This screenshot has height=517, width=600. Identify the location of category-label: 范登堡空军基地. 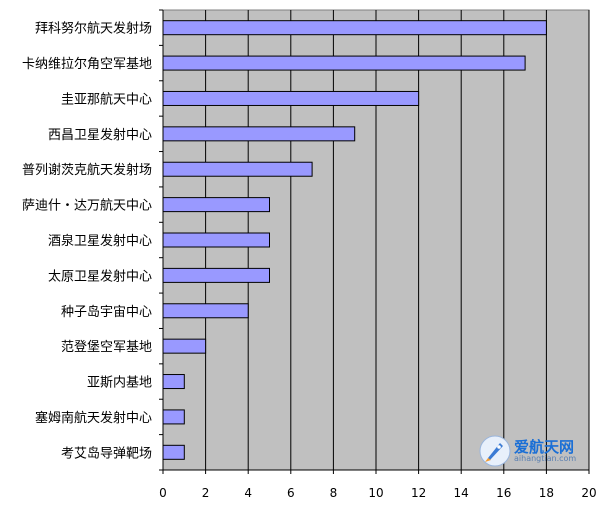
(106, 347).